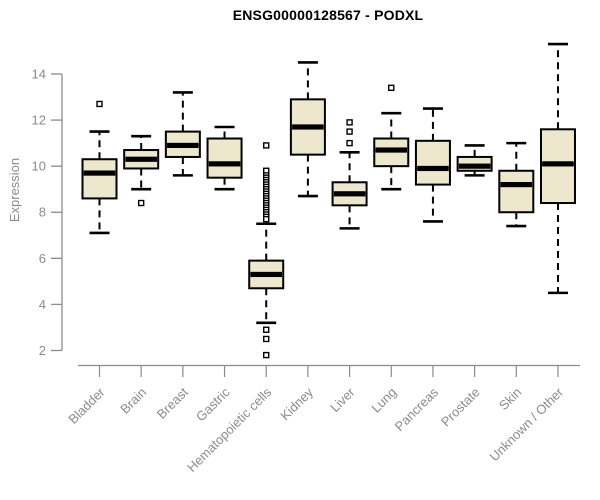  I want to click on x-category-label: Skin, so click(510, 399).